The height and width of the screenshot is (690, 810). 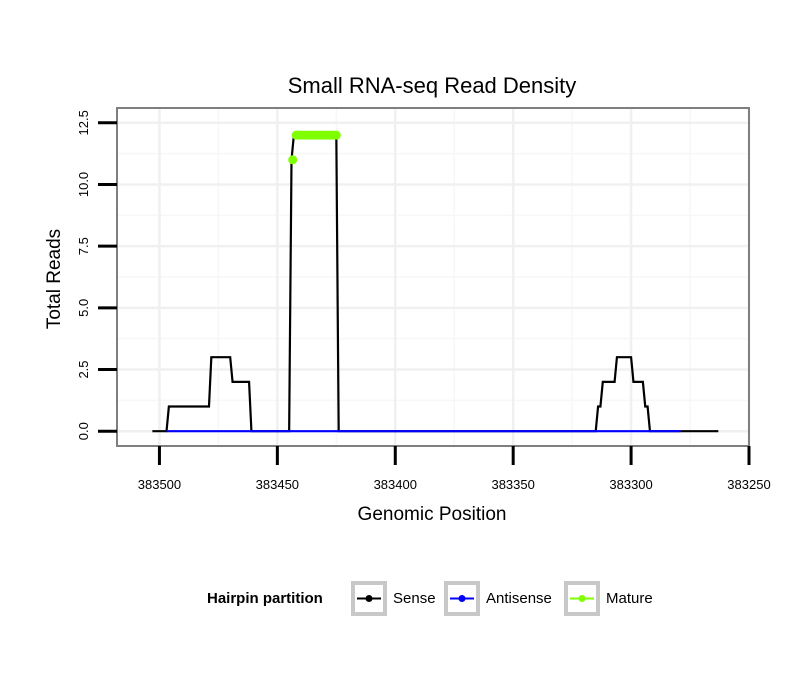 I want to click on legend-label: Mature, so click(x=629, y=598).